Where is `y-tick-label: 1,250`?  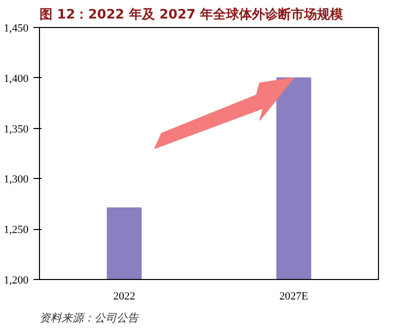
y-tick-label: 1,250 is located at coordinates (16, 230).